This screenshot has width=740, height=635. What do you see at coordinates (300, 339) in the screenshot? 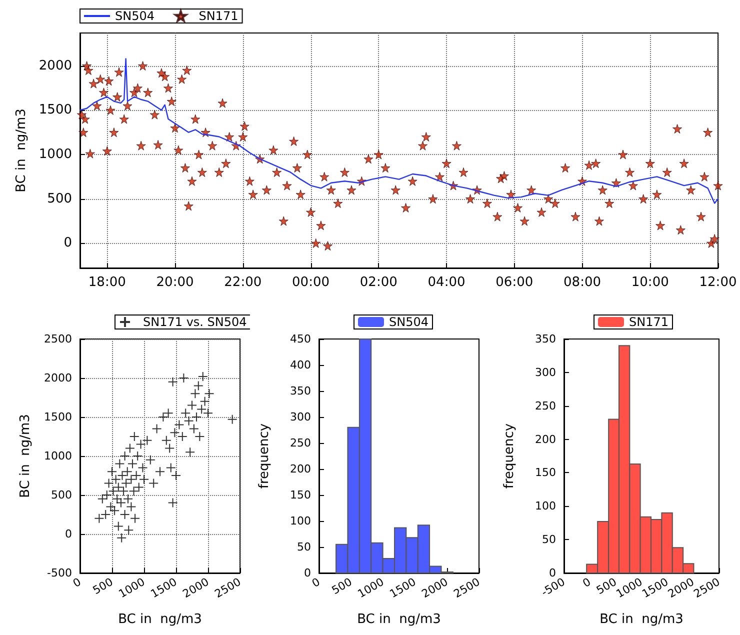
I see `y-tick-label: 450` at bounding box center [300, 339].